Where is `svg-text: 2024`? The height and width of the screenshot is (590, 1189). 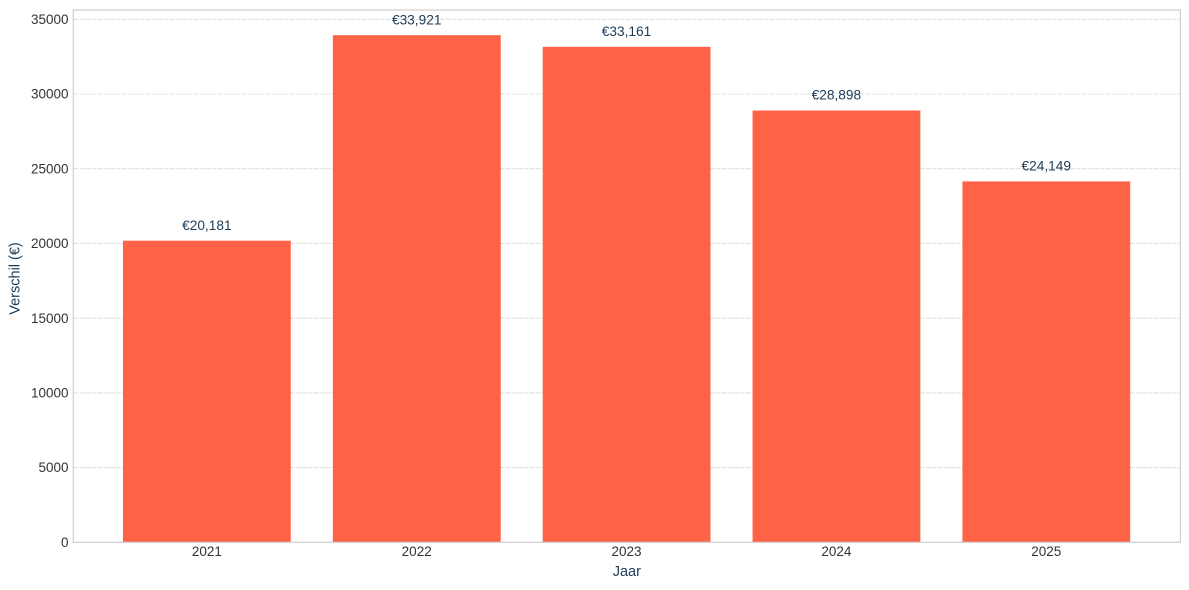
svg-text: 2024 is located at coordinates (836, 551).